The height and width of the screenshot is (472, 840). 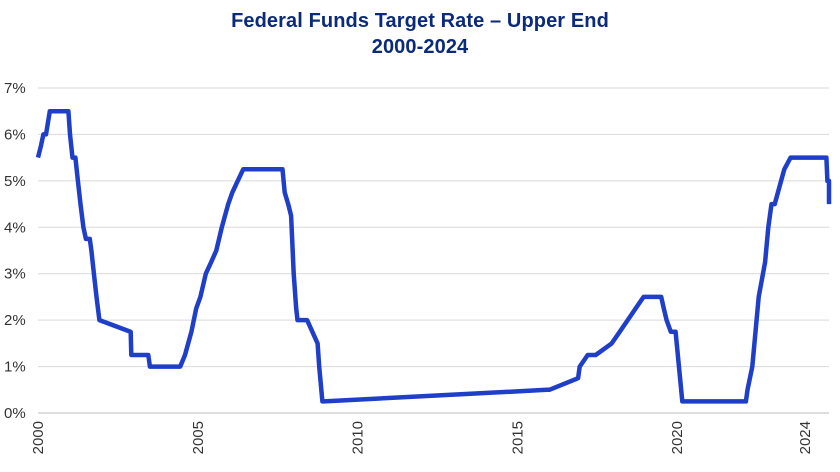 I want to click on y-tick-label: 0%, so click(x=15, y=413).